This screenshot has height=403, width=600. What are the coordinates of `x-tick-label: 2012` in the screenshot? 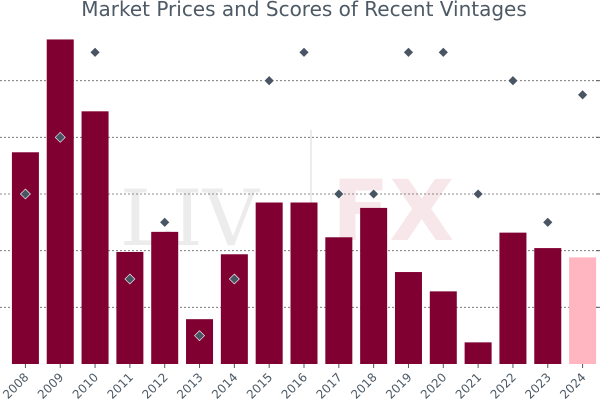 It's located at (154, 385).